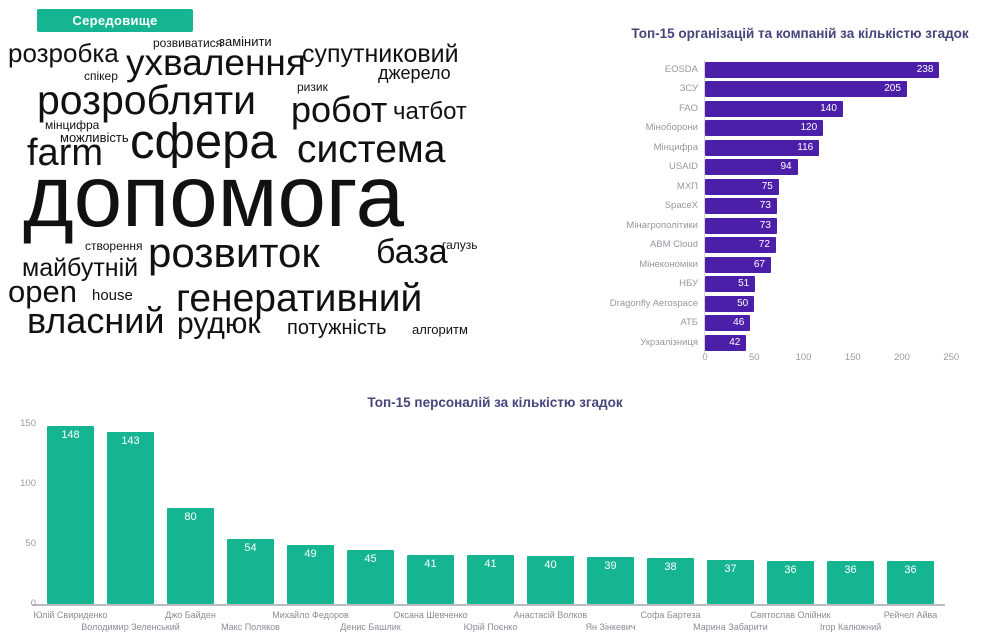 Image resolution: width=1000 pixels, height=639 pixels. I want to click on people-bar: 54, so click(250, 571).